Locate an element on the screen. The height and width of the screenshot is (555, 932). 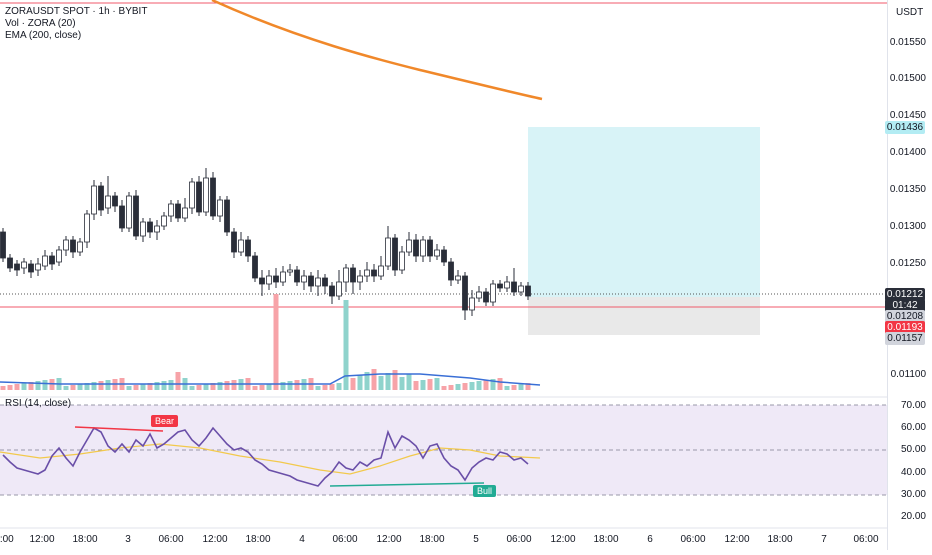
long-position-target-zone is located at coordinates (644, 212).